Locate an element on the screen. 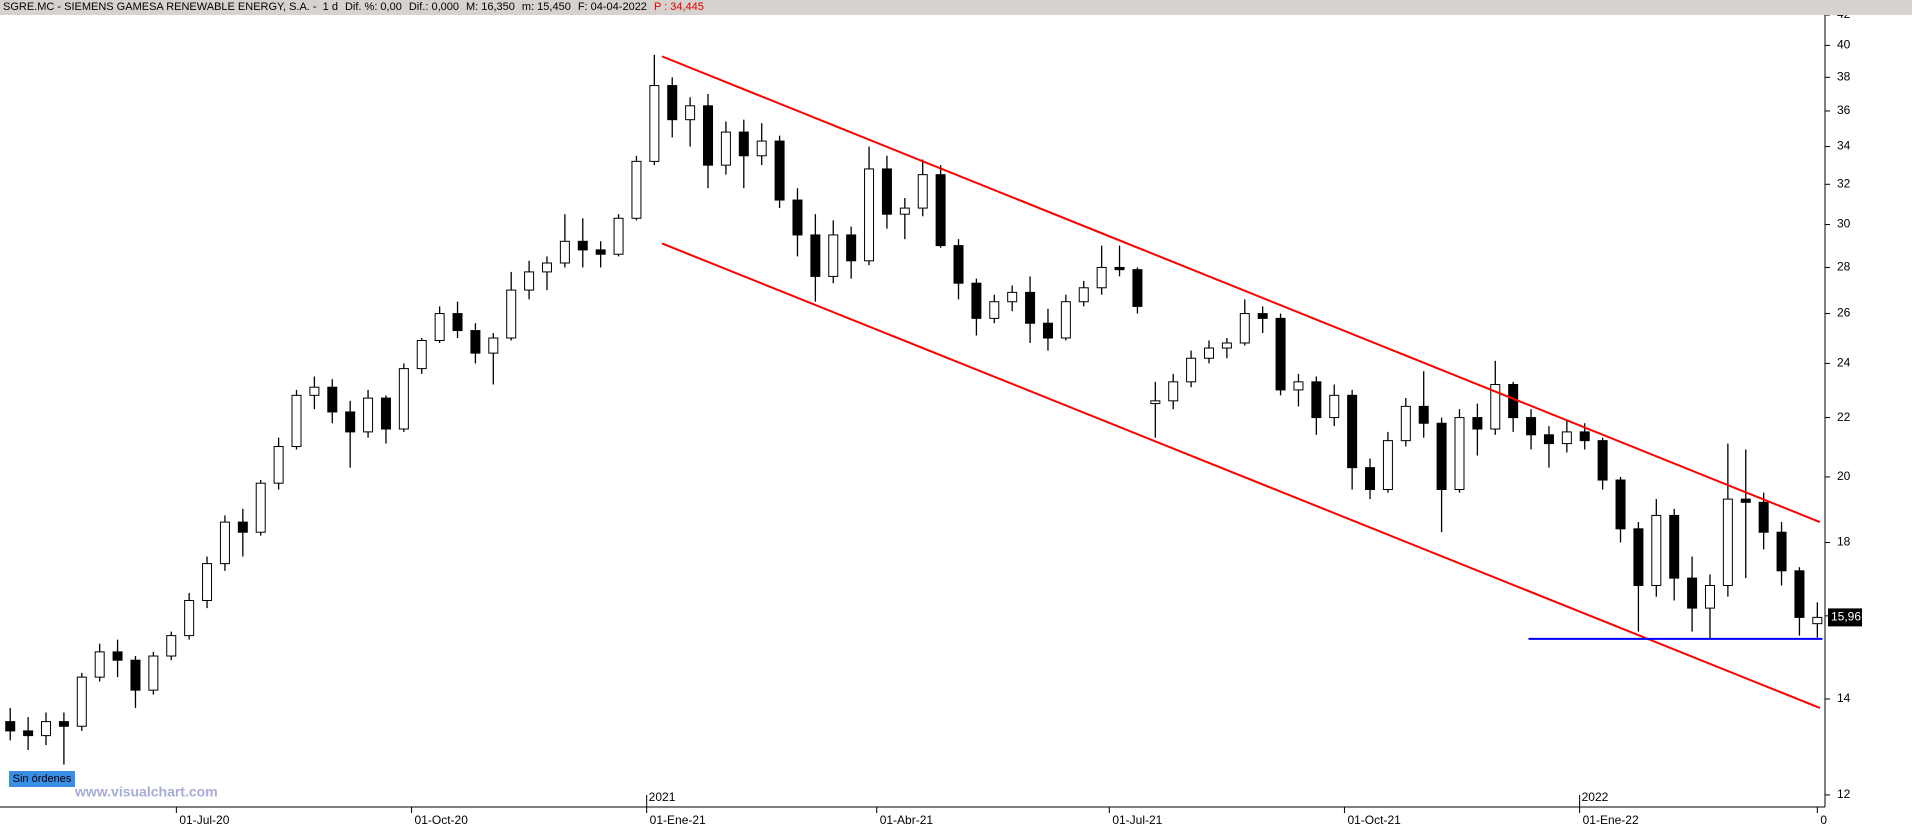 Image resolution: width=1912 pixels, height=829 pixels. x-tick-label: 01-Abr-21 is located at coordinates (907, 820).